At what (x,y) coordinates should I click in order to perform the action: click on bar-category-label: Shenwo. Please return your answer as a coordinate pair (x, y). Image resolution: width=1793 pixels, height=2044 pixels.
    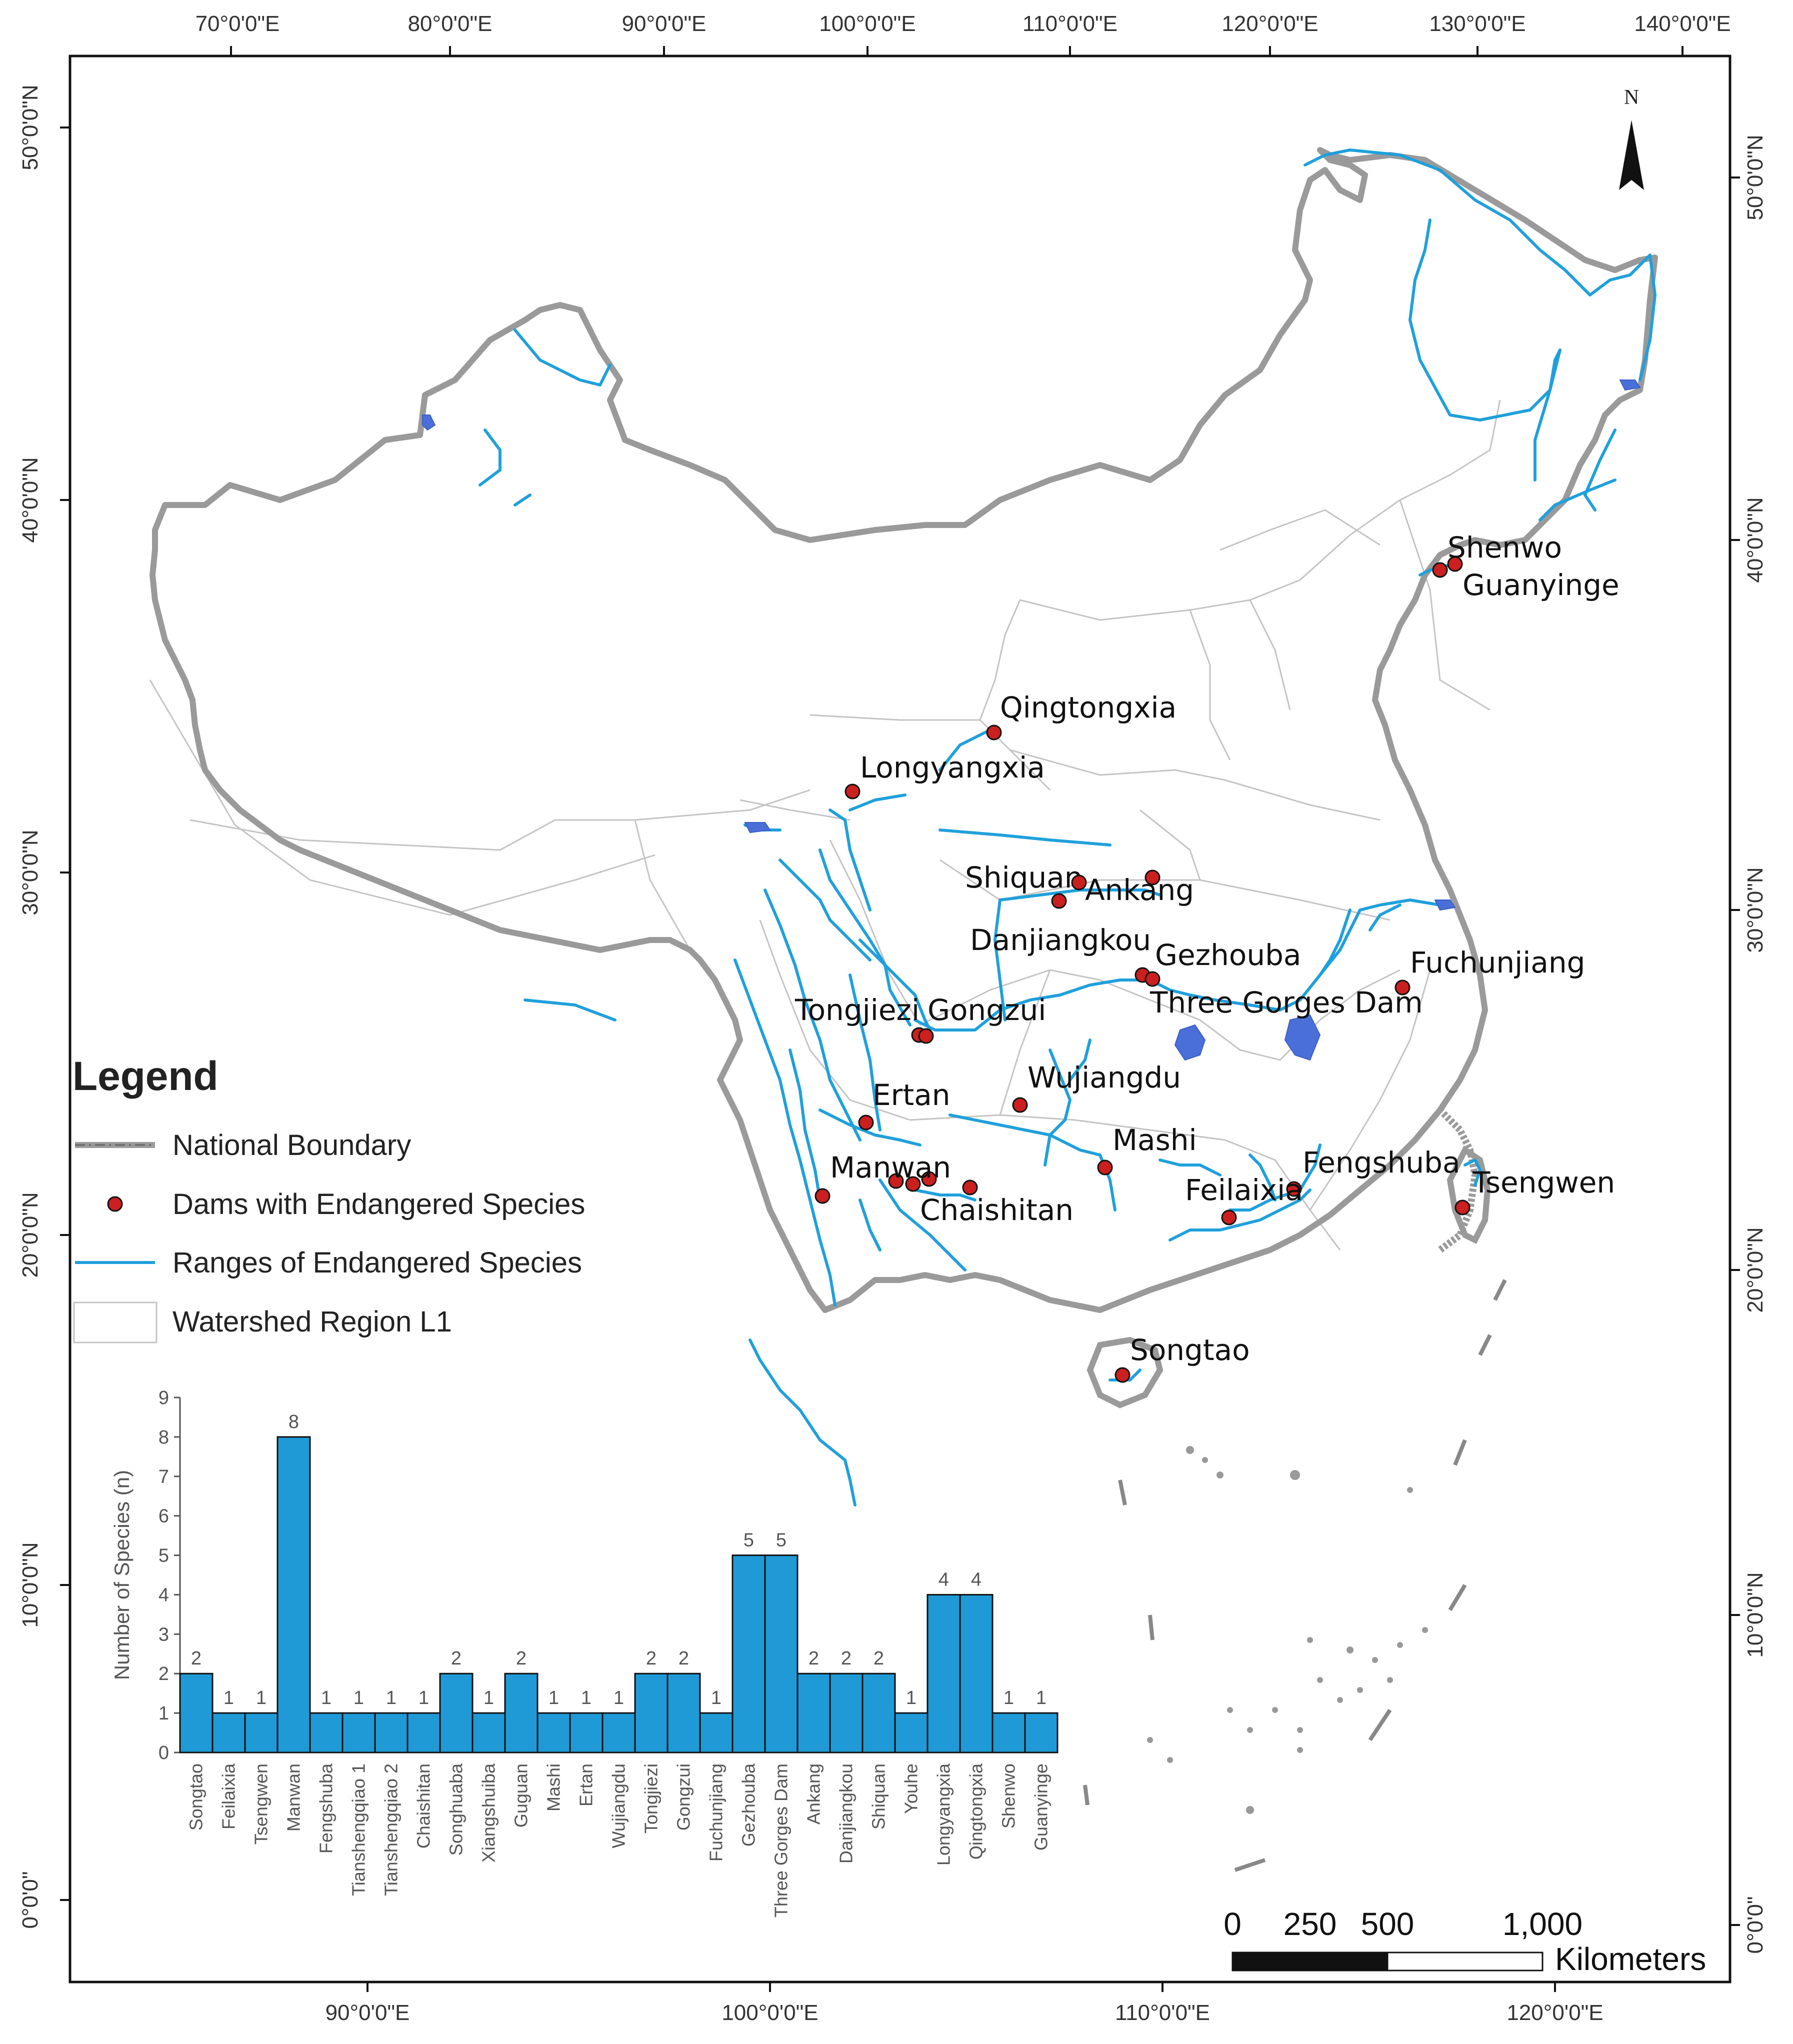
    Looking at the image, I should click on (1008, 1796).